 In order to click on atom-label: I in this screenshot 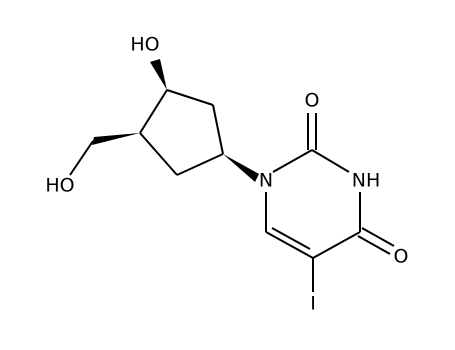, I will do `click(313, 304)`.